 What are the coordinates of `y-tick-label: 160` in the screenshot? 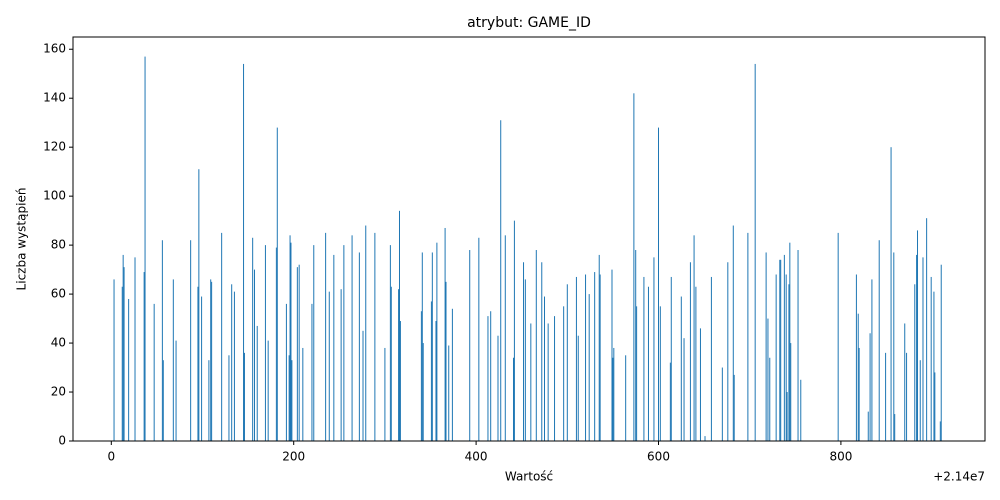 It's located at (54, 49).